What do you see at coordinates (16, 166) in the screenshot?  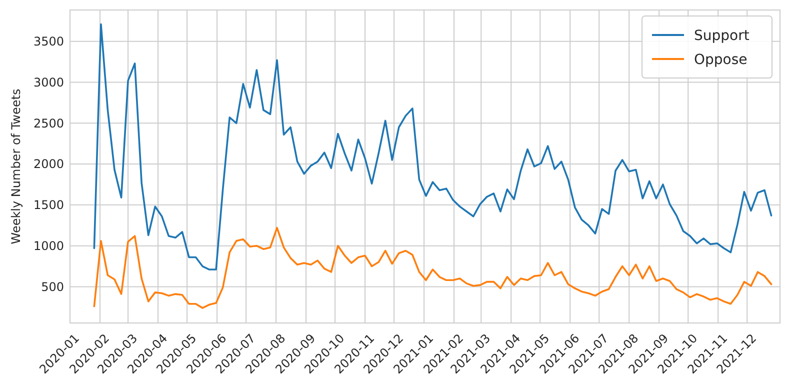 I see `y-axis-title: Weekly Number of Tweets` at bounding box center [16, 166].